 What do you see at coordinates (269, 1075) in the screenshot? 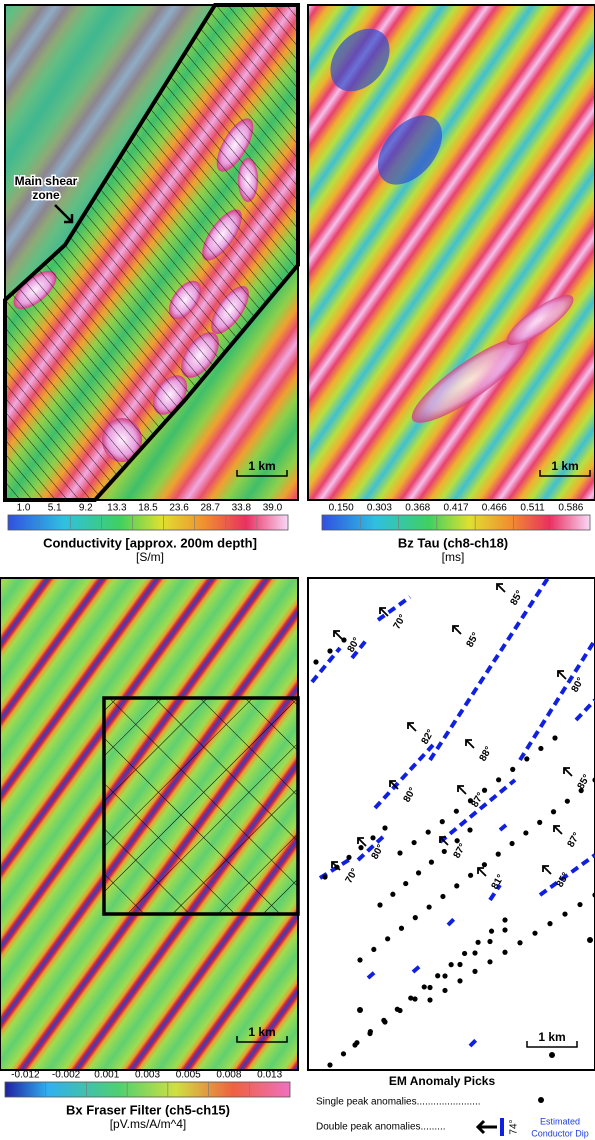
I see `colorbar-tick: 0.013` at bounding box center [269, 1075].